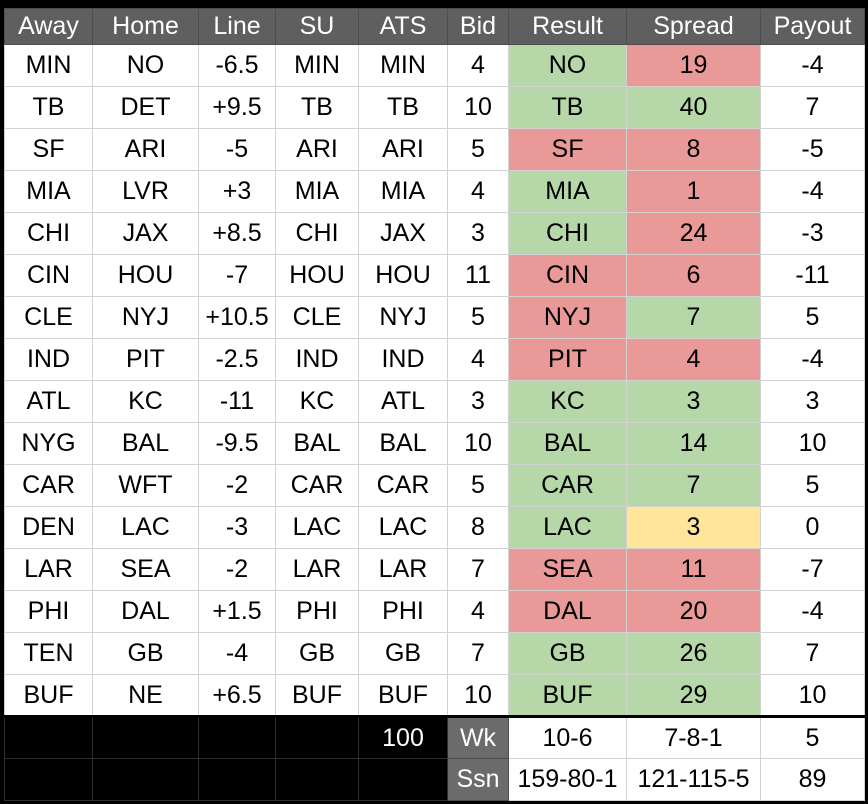 This screenshot has width=868, height=804. I want to click on column-header-line: Line, so click(237, 26).